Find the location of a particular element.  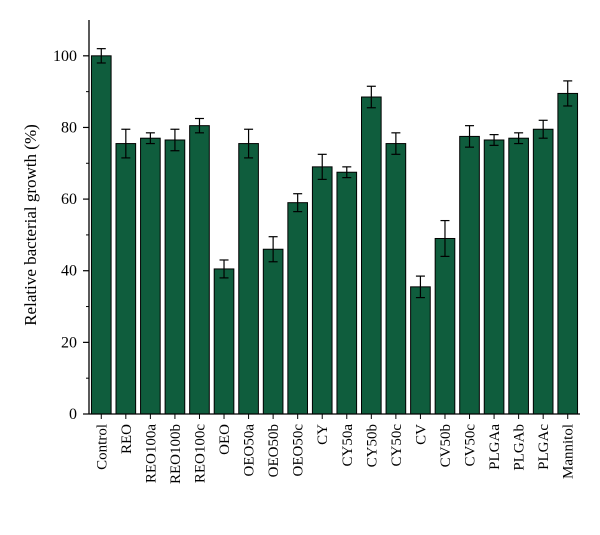

x-tick-label: Control is located at coordinates (102, 447).